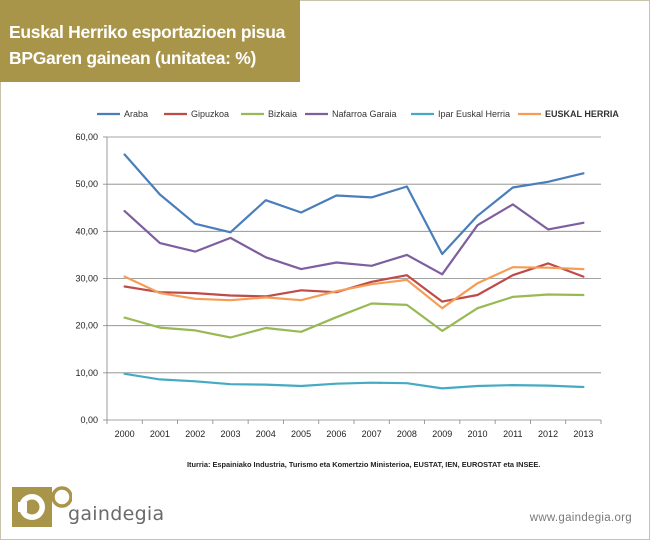 This screenshot has height=540, width=650. What do you see at coordinates (407, 434) in the screenshot?
I see `x-tick-label-2008: 2008` at bounding box center [407, 434].